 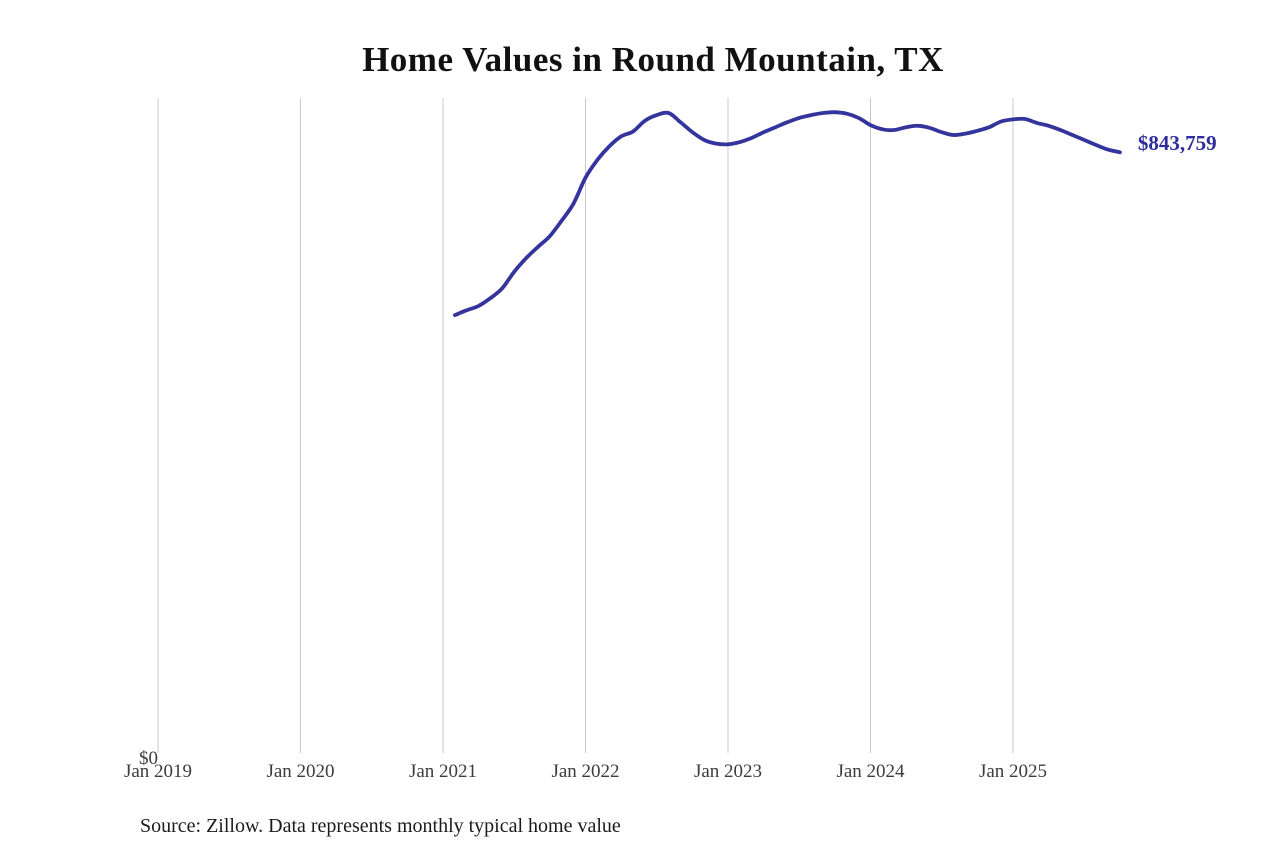 What do you see at coordinates (1013, 771) in the screenshot?
I see `x-tick-label: Jan 2025` at bounding box center [1013, 771].